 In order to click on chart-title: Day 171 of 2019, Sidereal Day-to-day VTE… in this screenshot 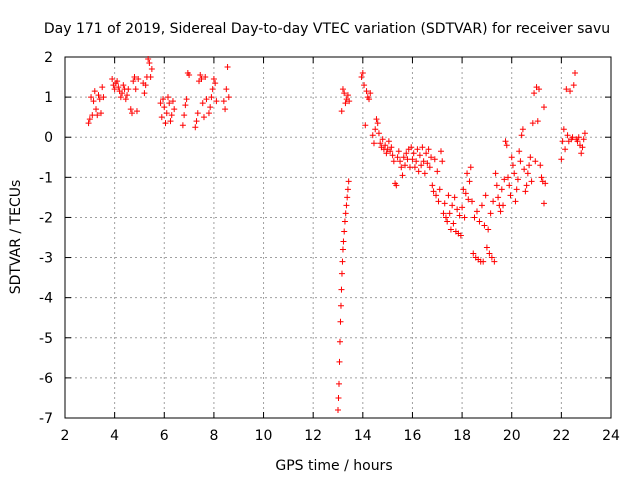, I will do `click(327, 29)`.